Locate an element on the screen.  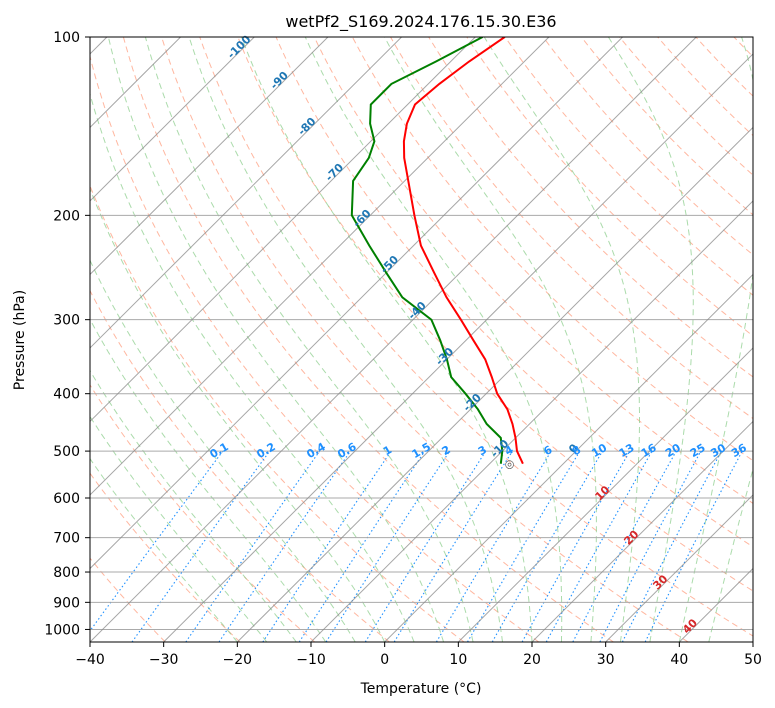
x-tick-label: −20 is located at coordinates (238, 660).